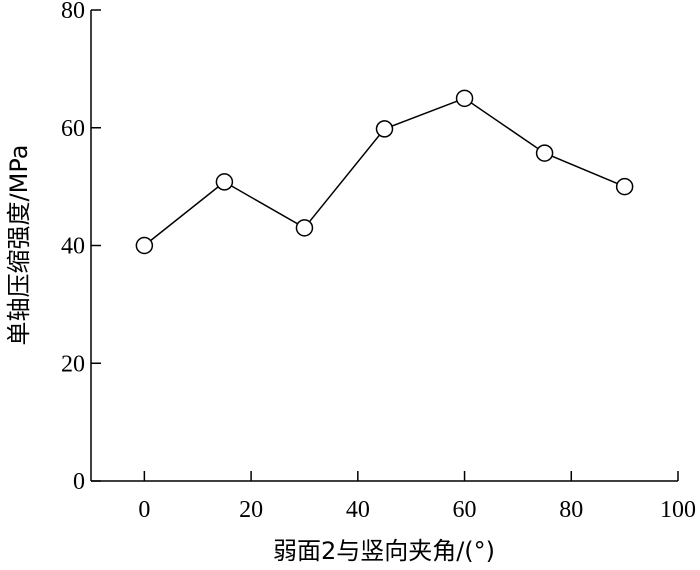  What do you see at coordinates (417, 497) in the screenshot?
I see `x-ticks: 0 20 40 60 80 100` at bounding box center [417, 497].